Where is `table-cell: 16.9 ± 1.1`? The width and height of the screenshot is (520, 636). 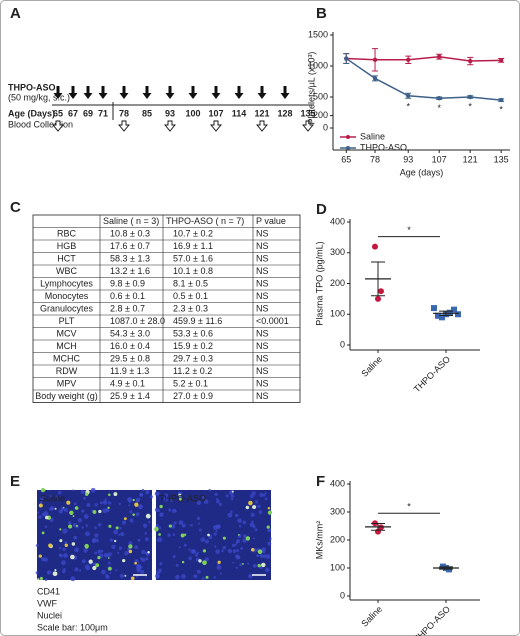
table-cell: 16.9 ± 1.1 is located at coordinates (193, 246).